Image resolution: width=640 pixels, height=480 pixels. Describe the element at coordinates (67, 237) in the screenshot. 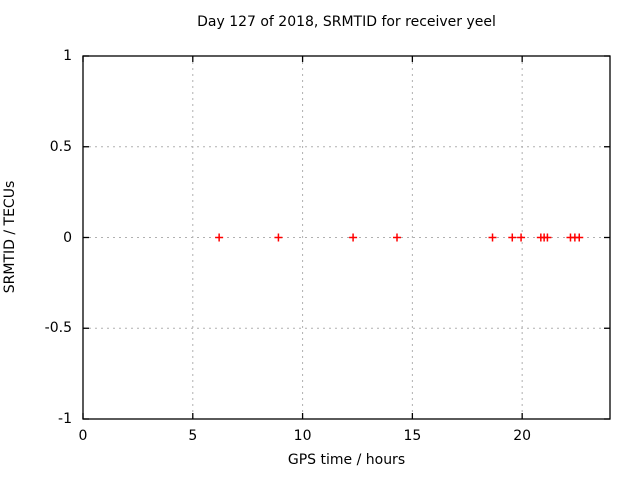

I see `y-tick-label: 0` at that location.